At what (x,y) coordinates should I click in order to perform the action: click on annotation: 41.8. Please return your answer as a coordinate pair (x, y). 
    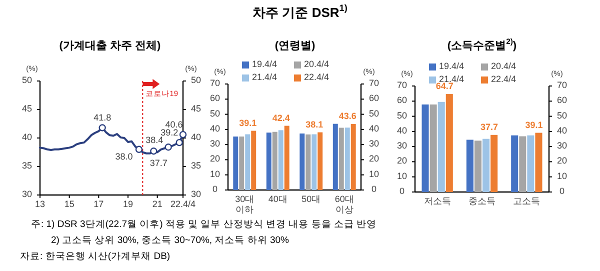
    Looking at the image, I should click on (103, 118).